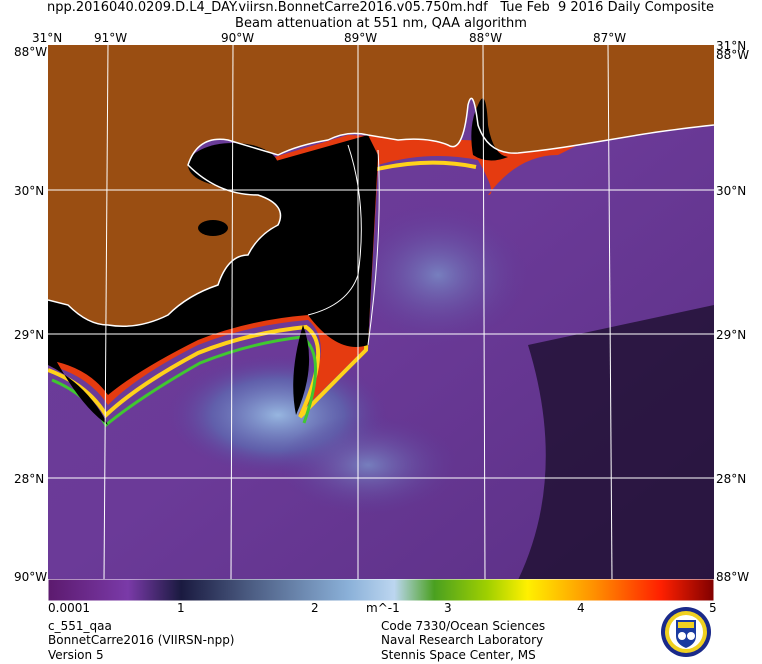 The image size is (762, 664). What do you see at coordinates (31, 577) in the screenshot?
I see `corner-lon-bottom-left: 90°W` at bounding box center [31, 577].